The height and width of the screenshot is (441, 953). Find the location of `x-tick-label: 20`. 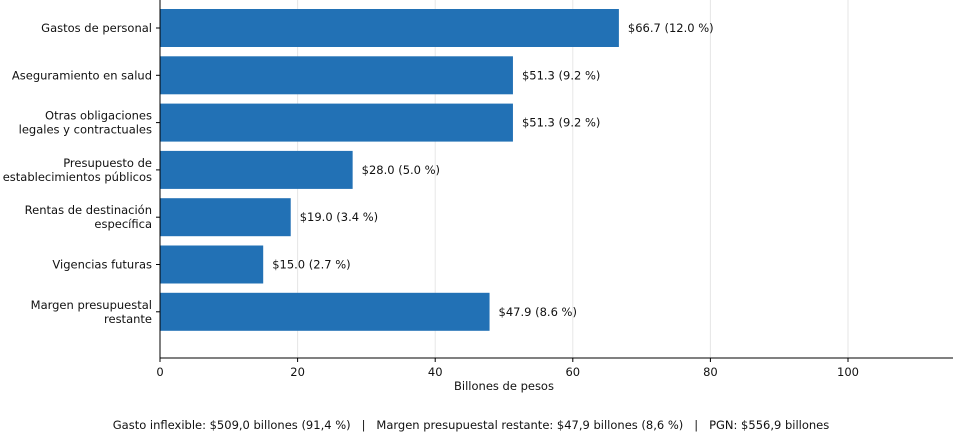

x-tick-label: 20 is located at coordinates (297, 372).